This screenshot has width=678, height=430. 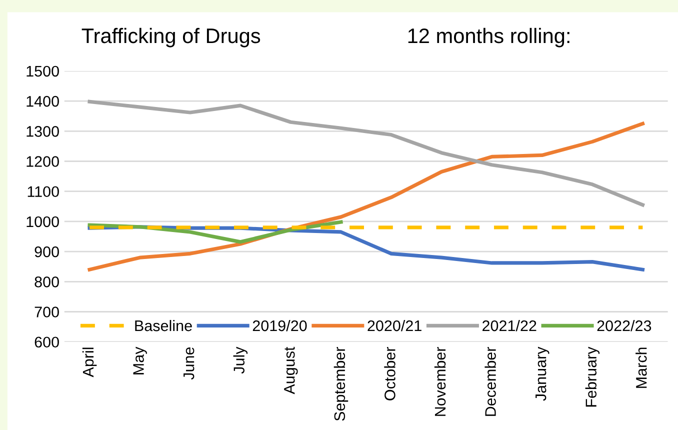 I want to click on legend-label: Baseline, so click(x=163, y=326).